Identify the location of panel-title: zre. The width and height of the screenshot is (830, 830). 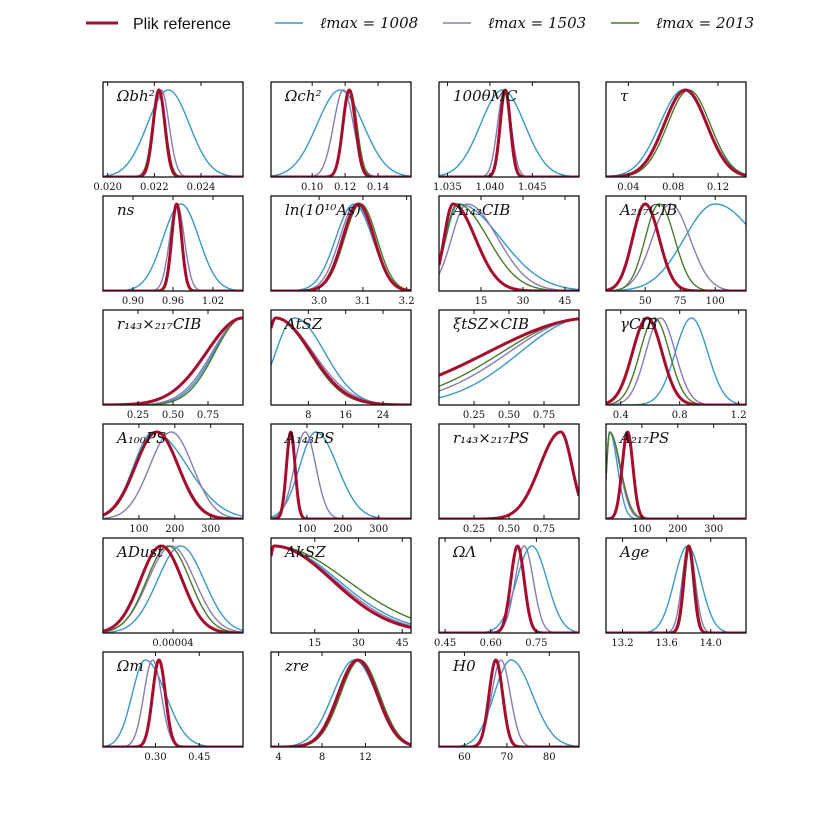
(296, 666).